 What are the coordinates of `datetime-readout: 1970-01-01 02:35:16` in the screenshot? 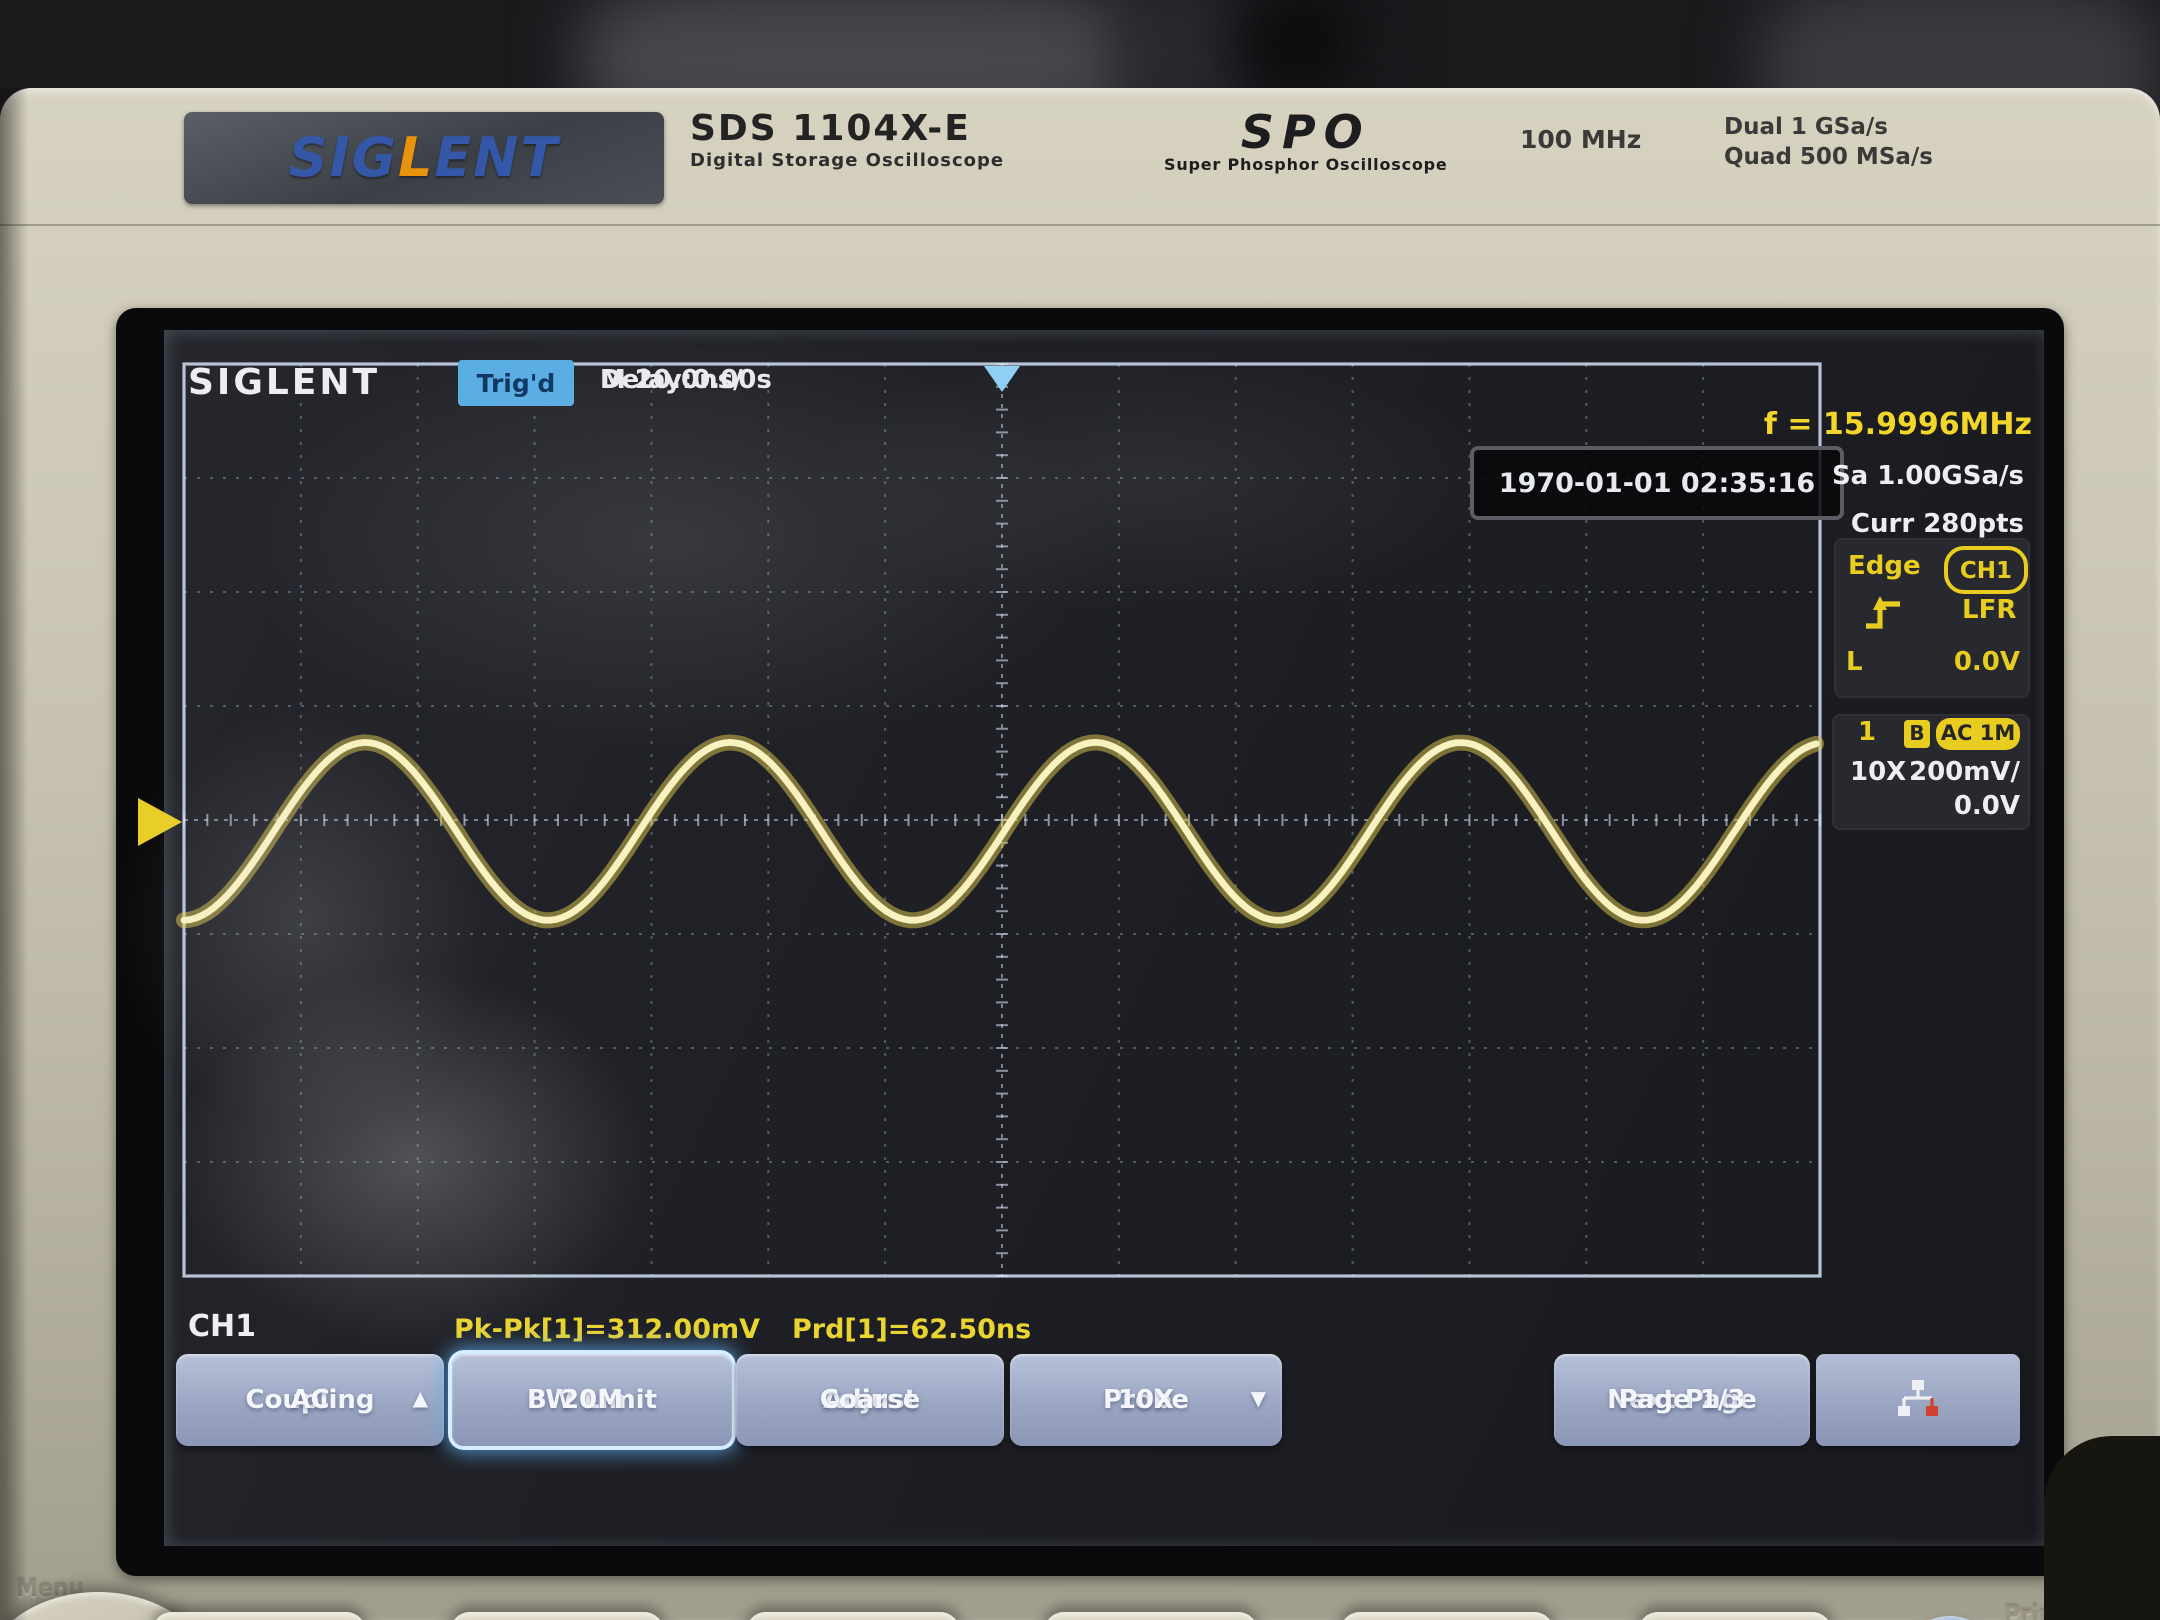 It's located at (1657, 483).